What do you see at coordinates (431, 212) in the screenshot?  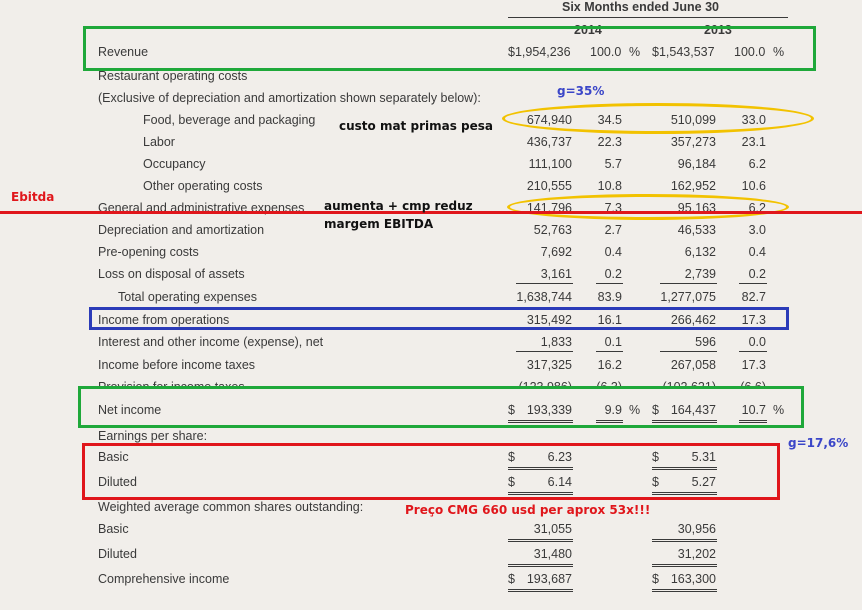 I see `ebitda-line` at bounding box center [431, 212].